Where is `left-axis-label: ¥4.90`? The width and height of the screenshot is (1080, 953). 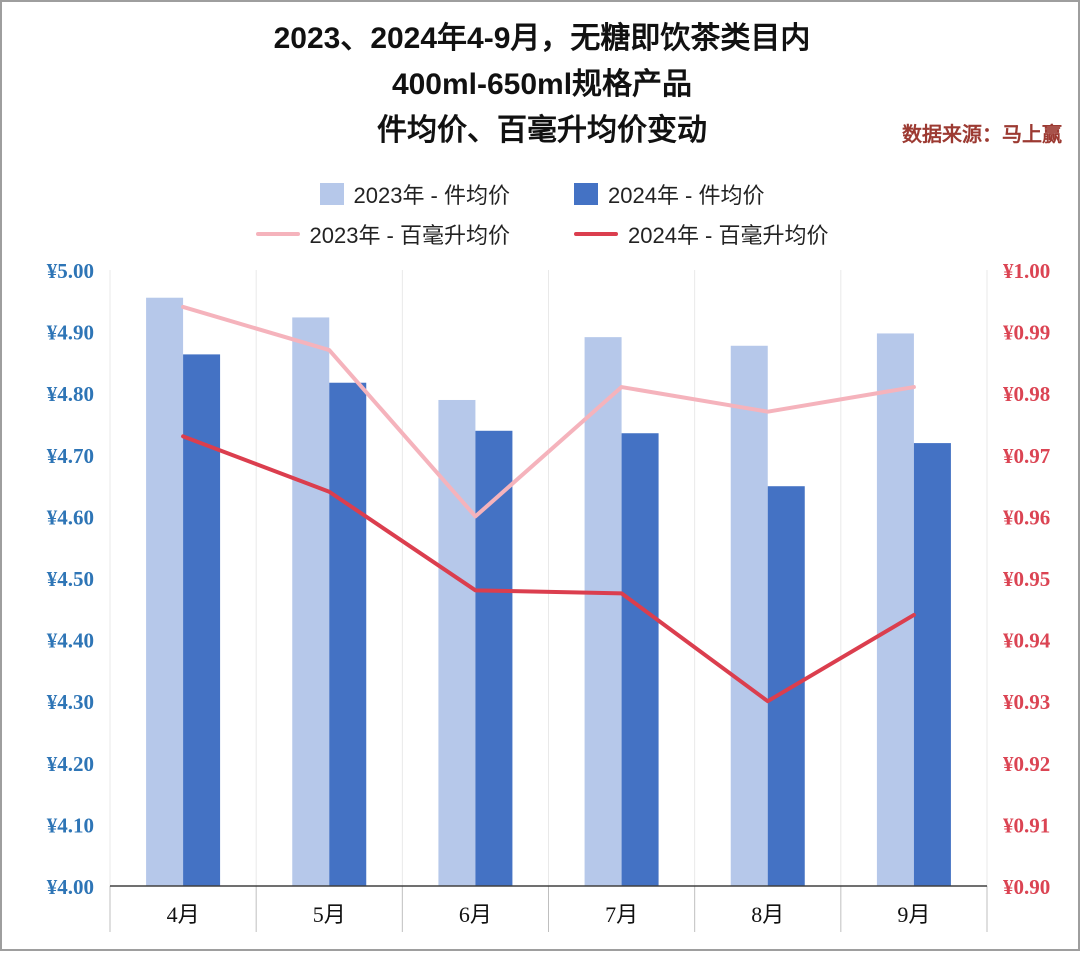
left-axis-label: ¥4.90 is located at coordinates (70, 333).